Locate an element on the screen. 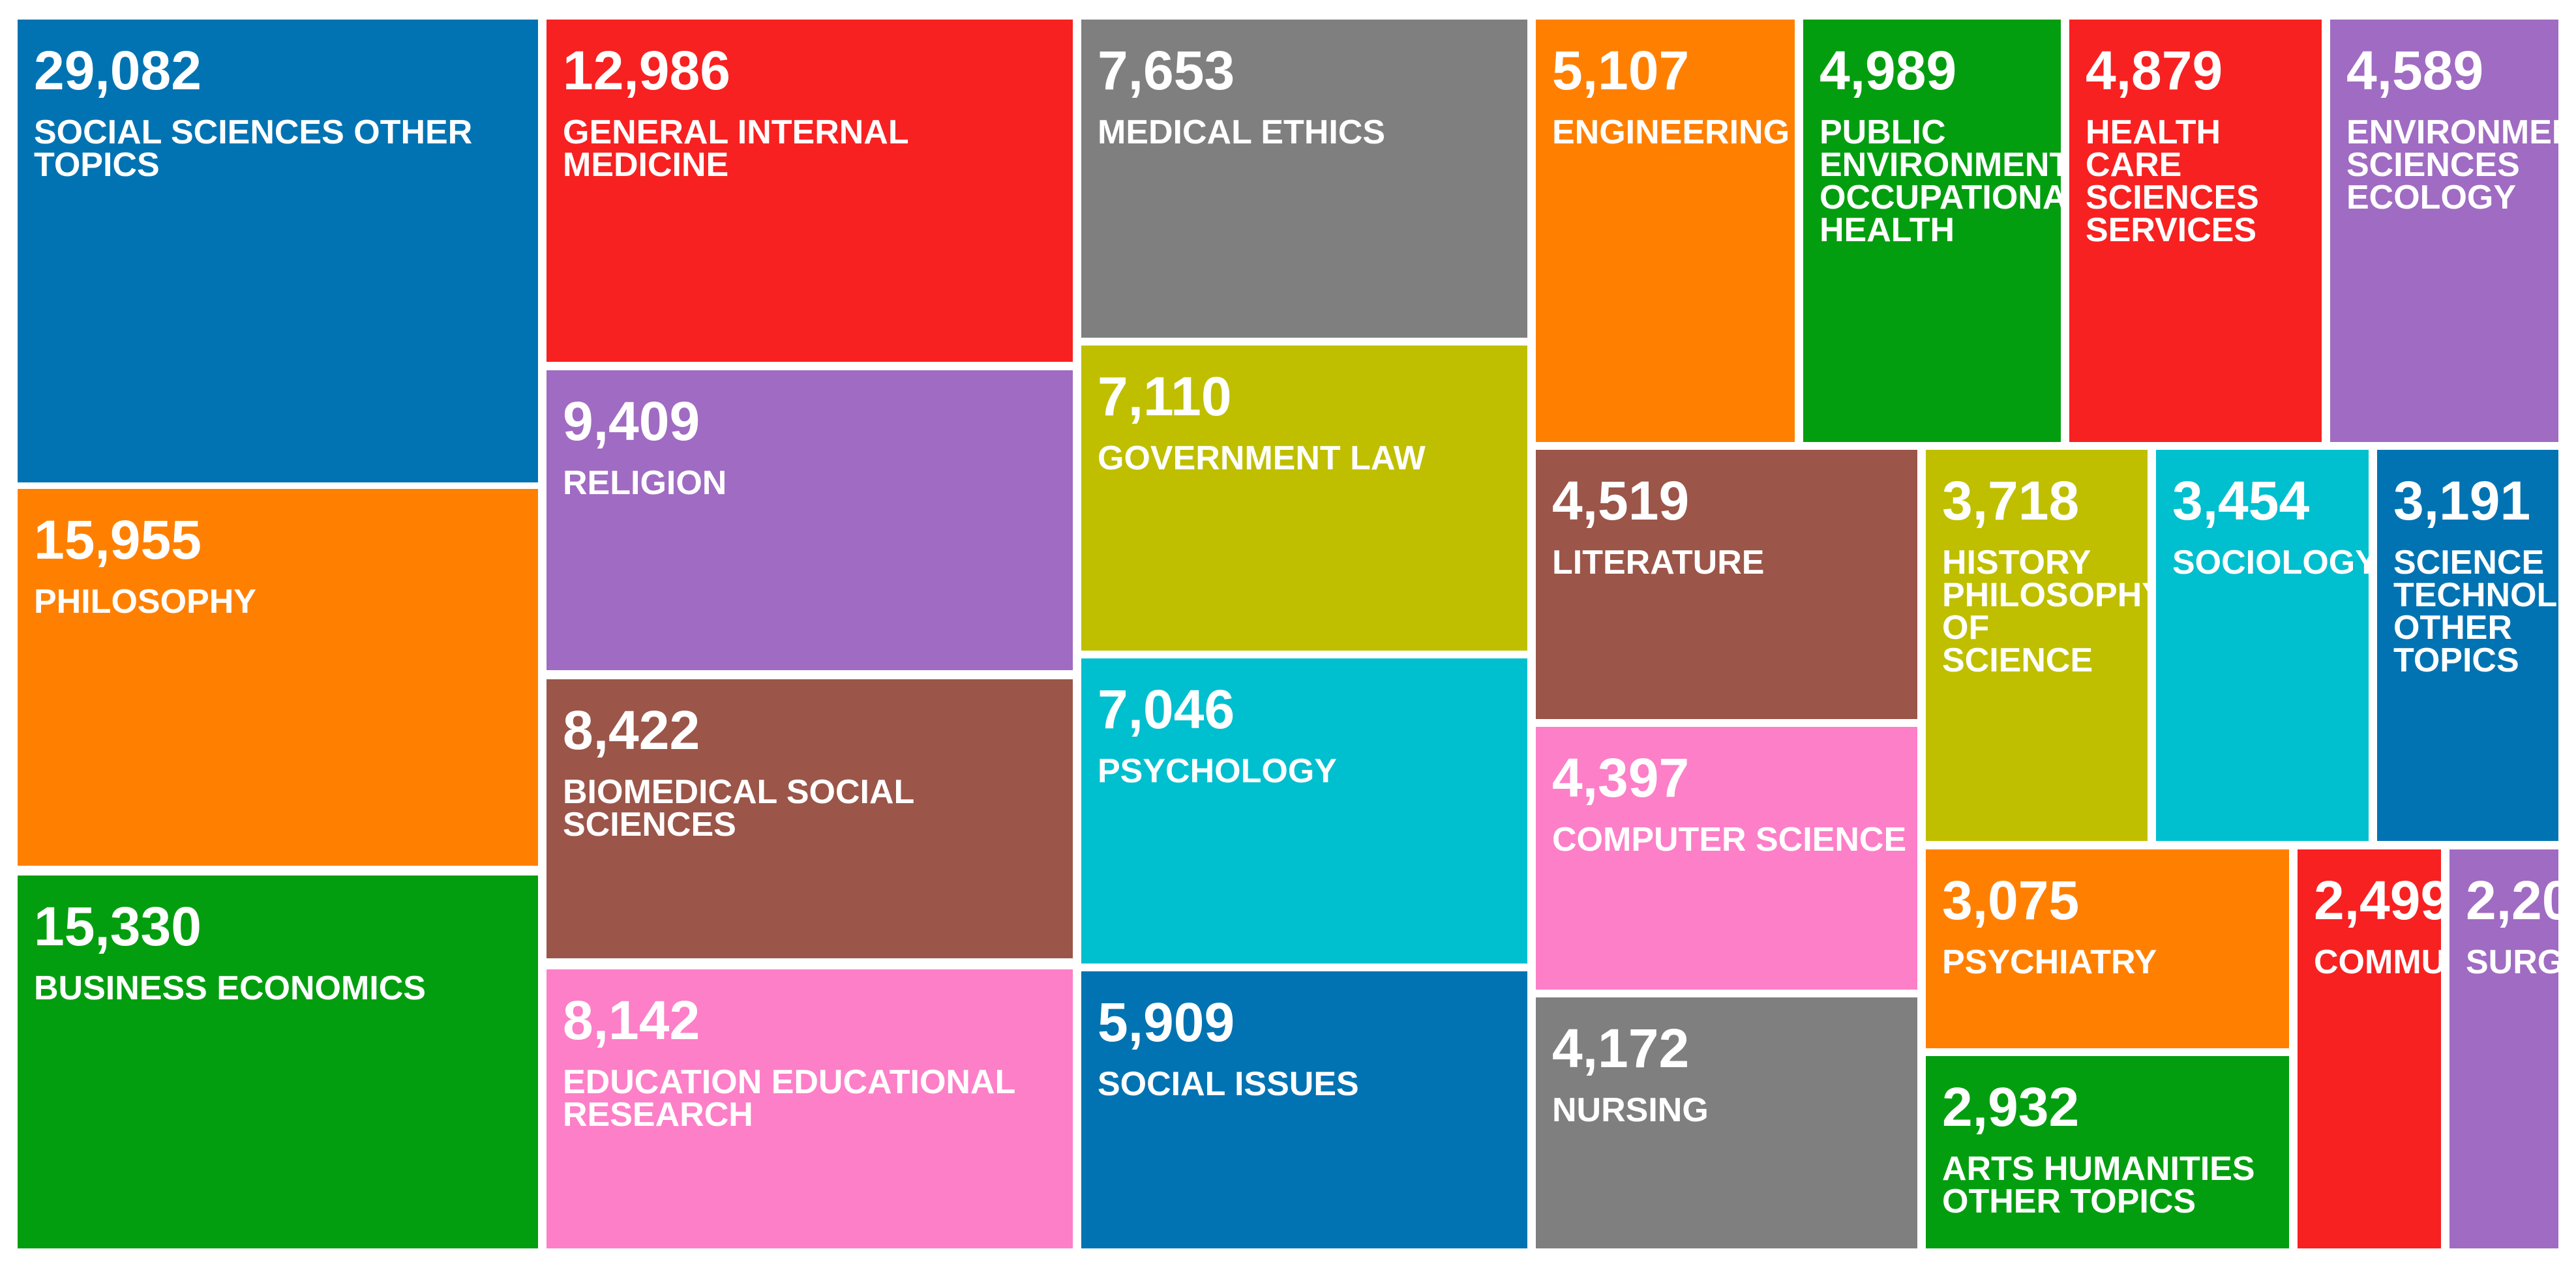 The image size is (2576, 1266). cell-value: 7,653 is located at coordinates (1166, 70).